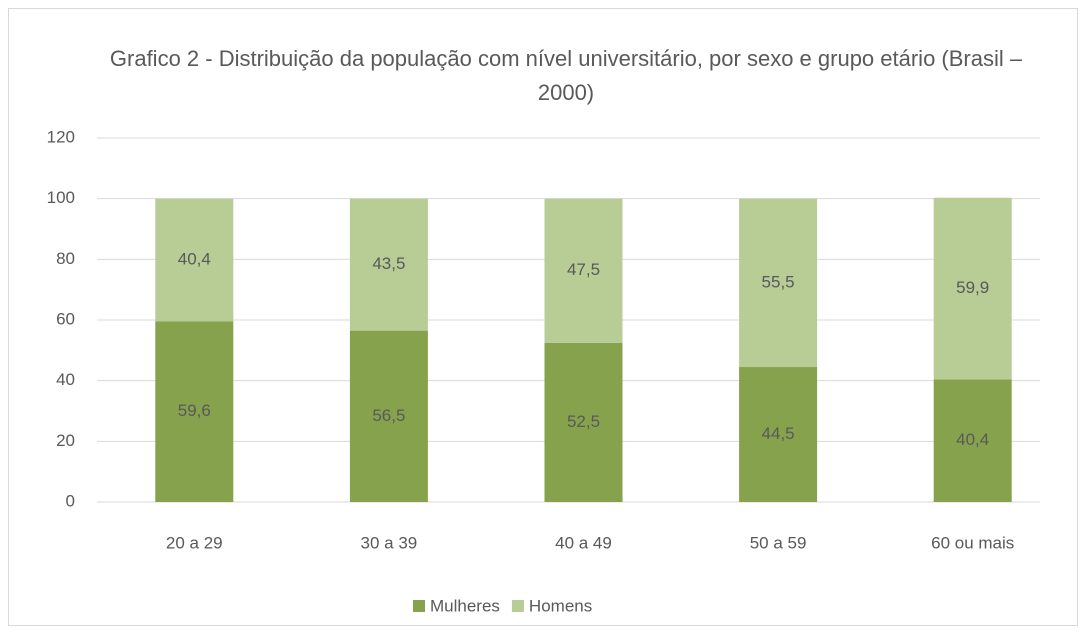  I want to click on y-tick-label: 40, so click(65, 379).